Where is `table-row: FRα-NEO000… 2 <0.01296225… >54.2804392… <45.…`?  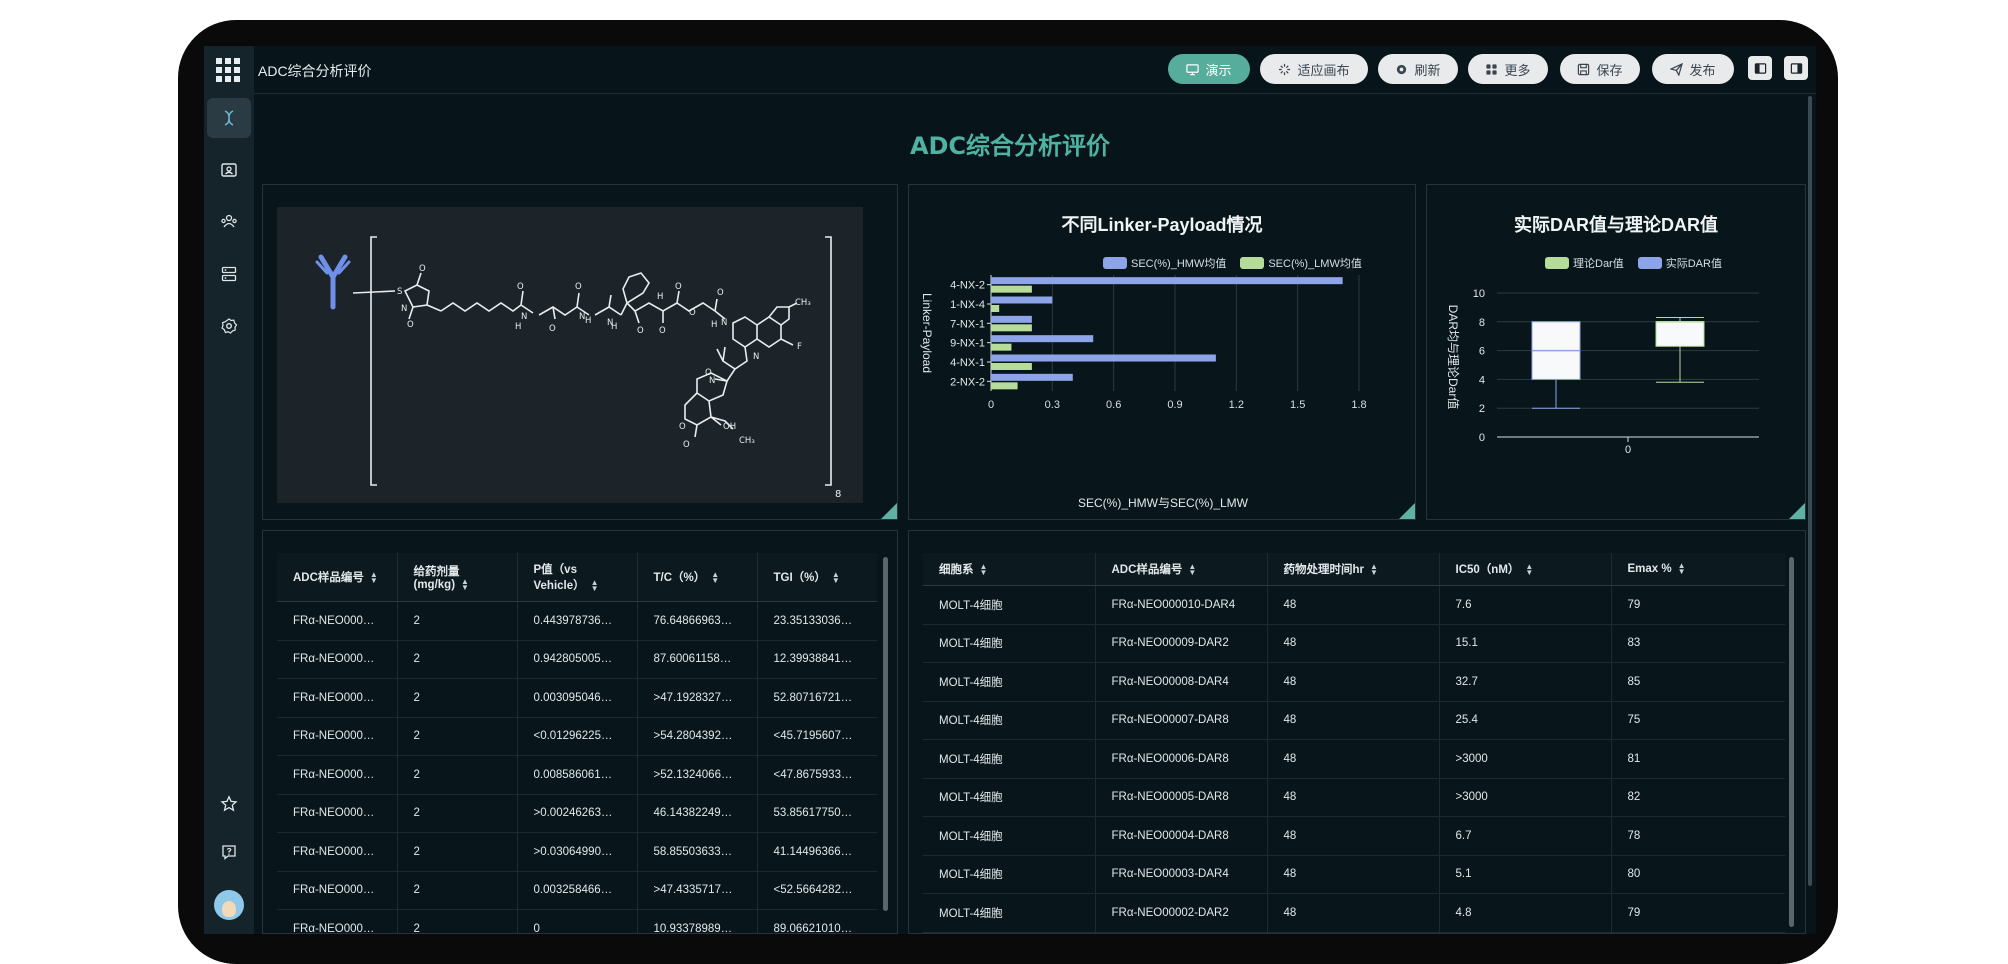
table-row: FRα-NEO000… 2 <0.01296225… >54.2804392… <45.… is located at coordinates (577, 736).